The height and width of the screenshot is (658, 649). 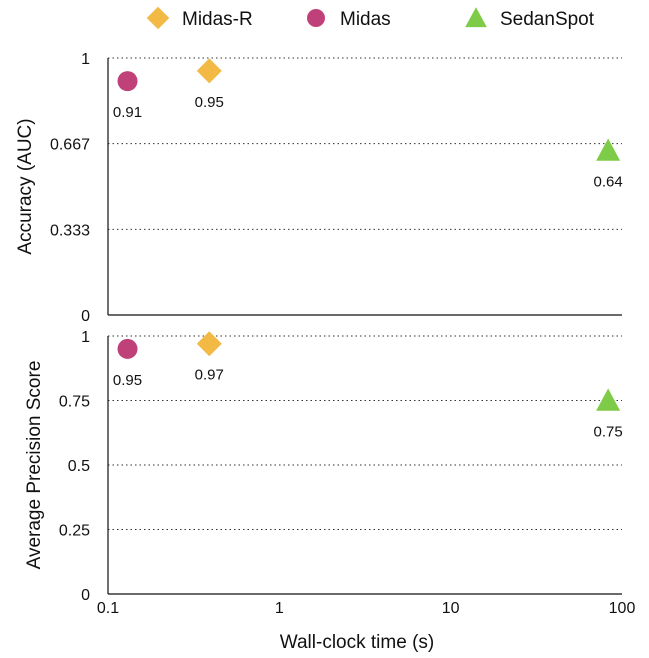 I want to click on x-tick-label: 1, so click(x=279, y=608).